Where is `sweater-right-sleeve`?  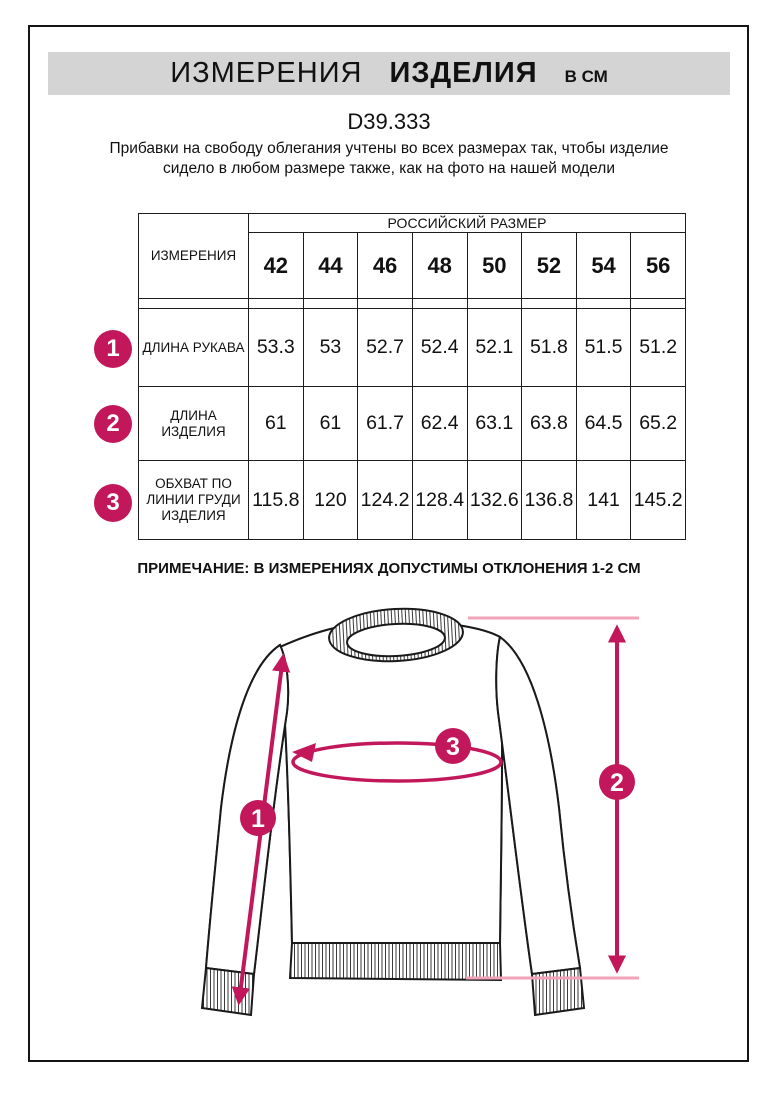
sweater-right-sleeve is located at coordinates (538, 805).